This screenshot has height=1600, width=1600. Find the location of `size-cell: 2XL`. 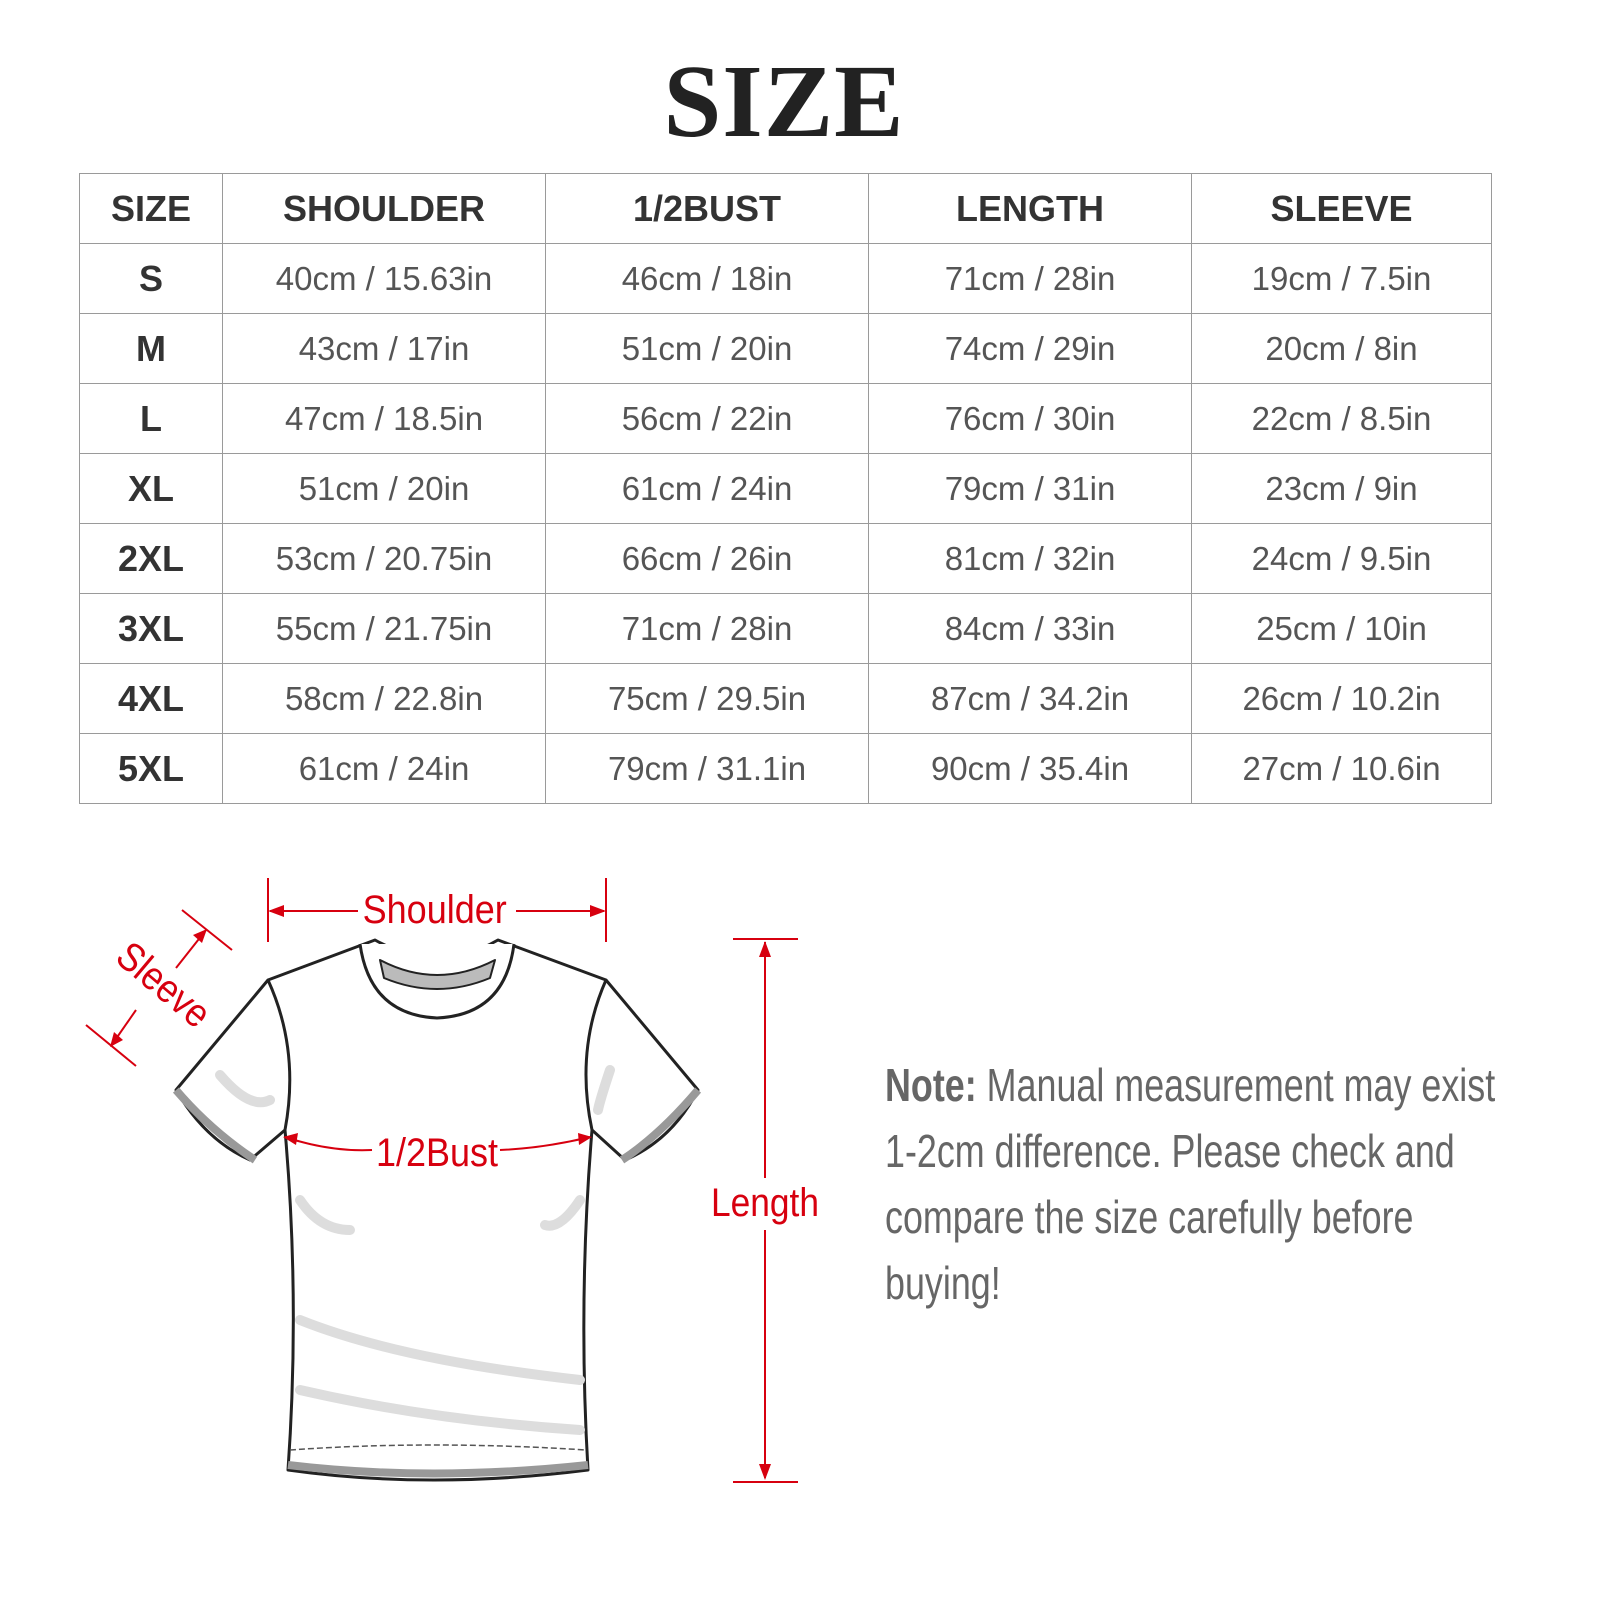

size-cell: 2XL is located at coordinates (151, 558).